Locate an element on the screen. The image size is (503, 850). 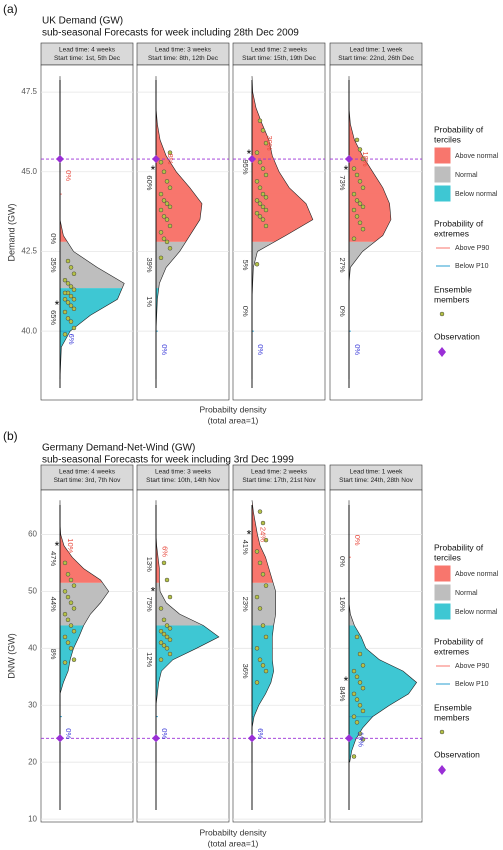
y-axis-title: Demand (GW) is located at coordinates (11, 232).